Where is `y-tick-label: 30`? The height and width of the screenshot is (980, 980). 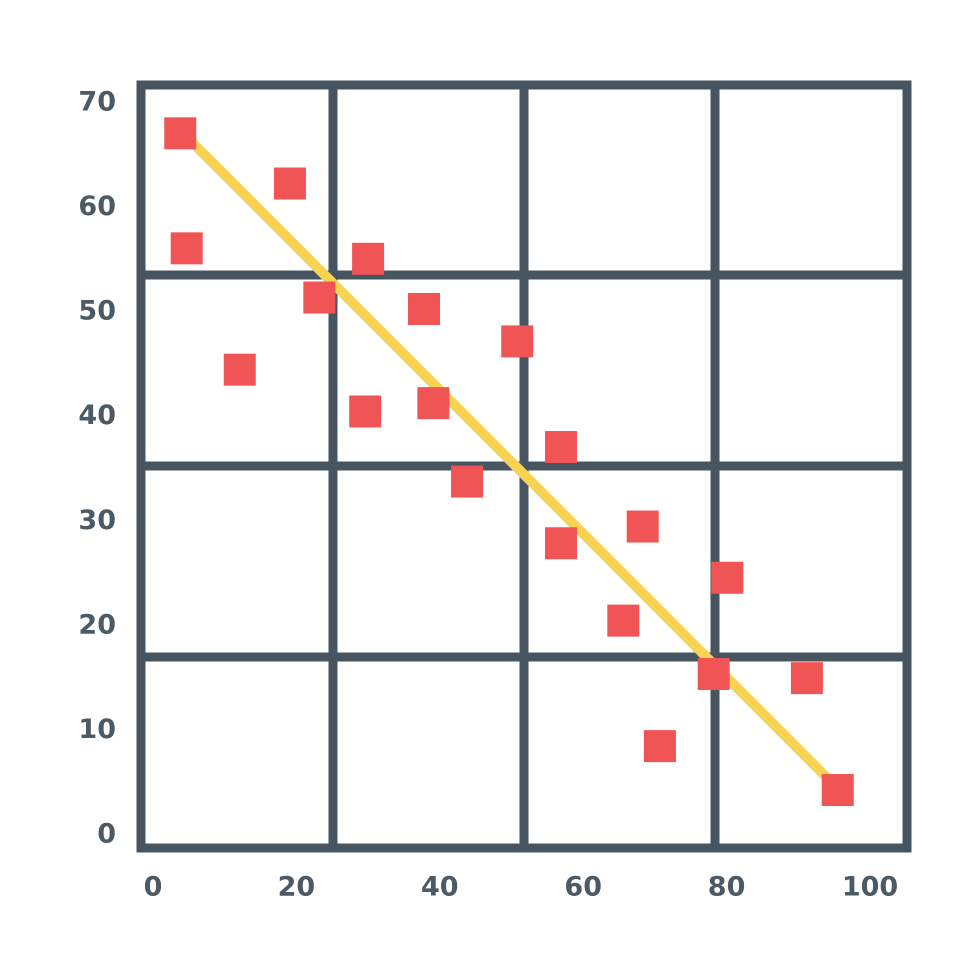
y-tick-label: 30 is located at coordinates (97, 520).